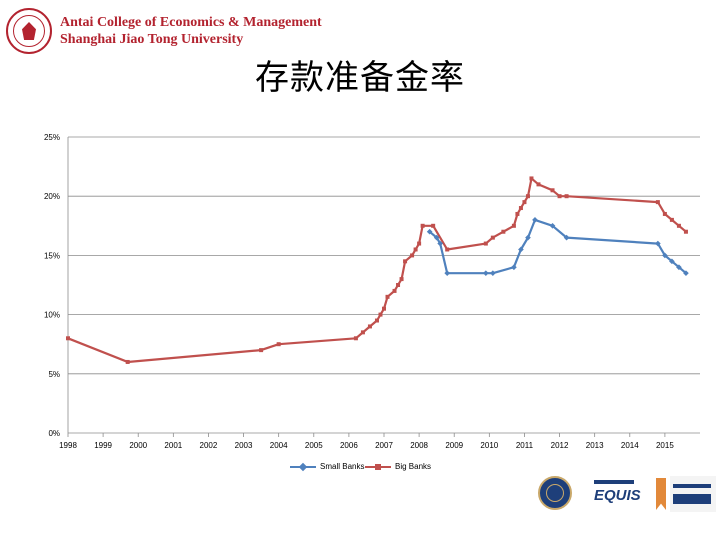 The width and height of the screenshot is (720, 540). What do you see at coordinates (560, 445) in the screenshot?
I see `x-tick-label: 2012` at bounding box center [560, 445].